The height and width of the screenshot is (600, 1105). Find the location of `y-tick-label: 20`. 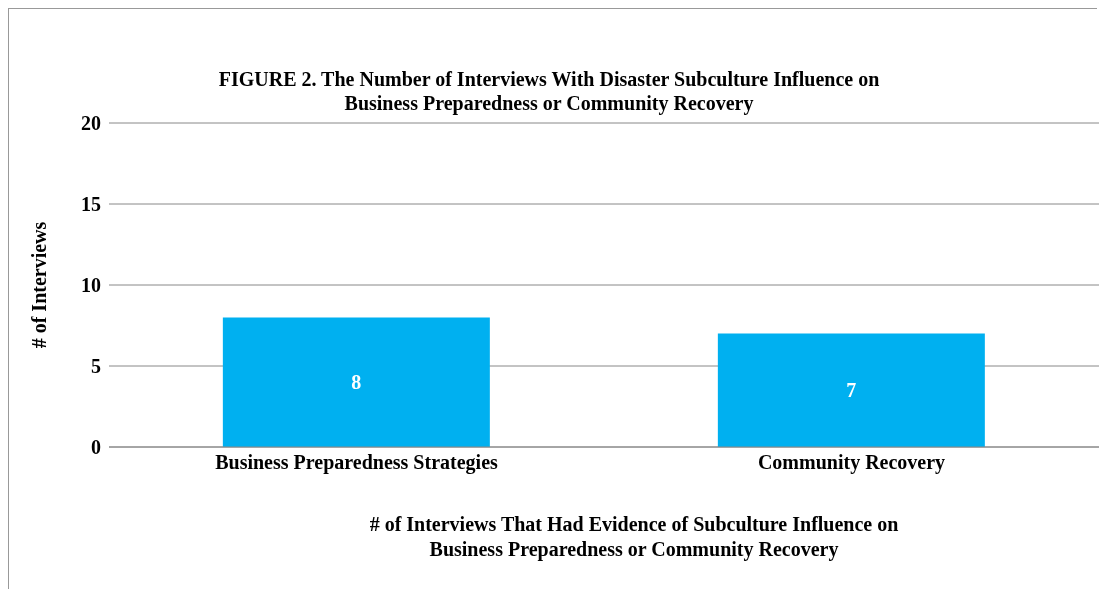

y-tick-label: 20 is located at coordinates (91, 123).